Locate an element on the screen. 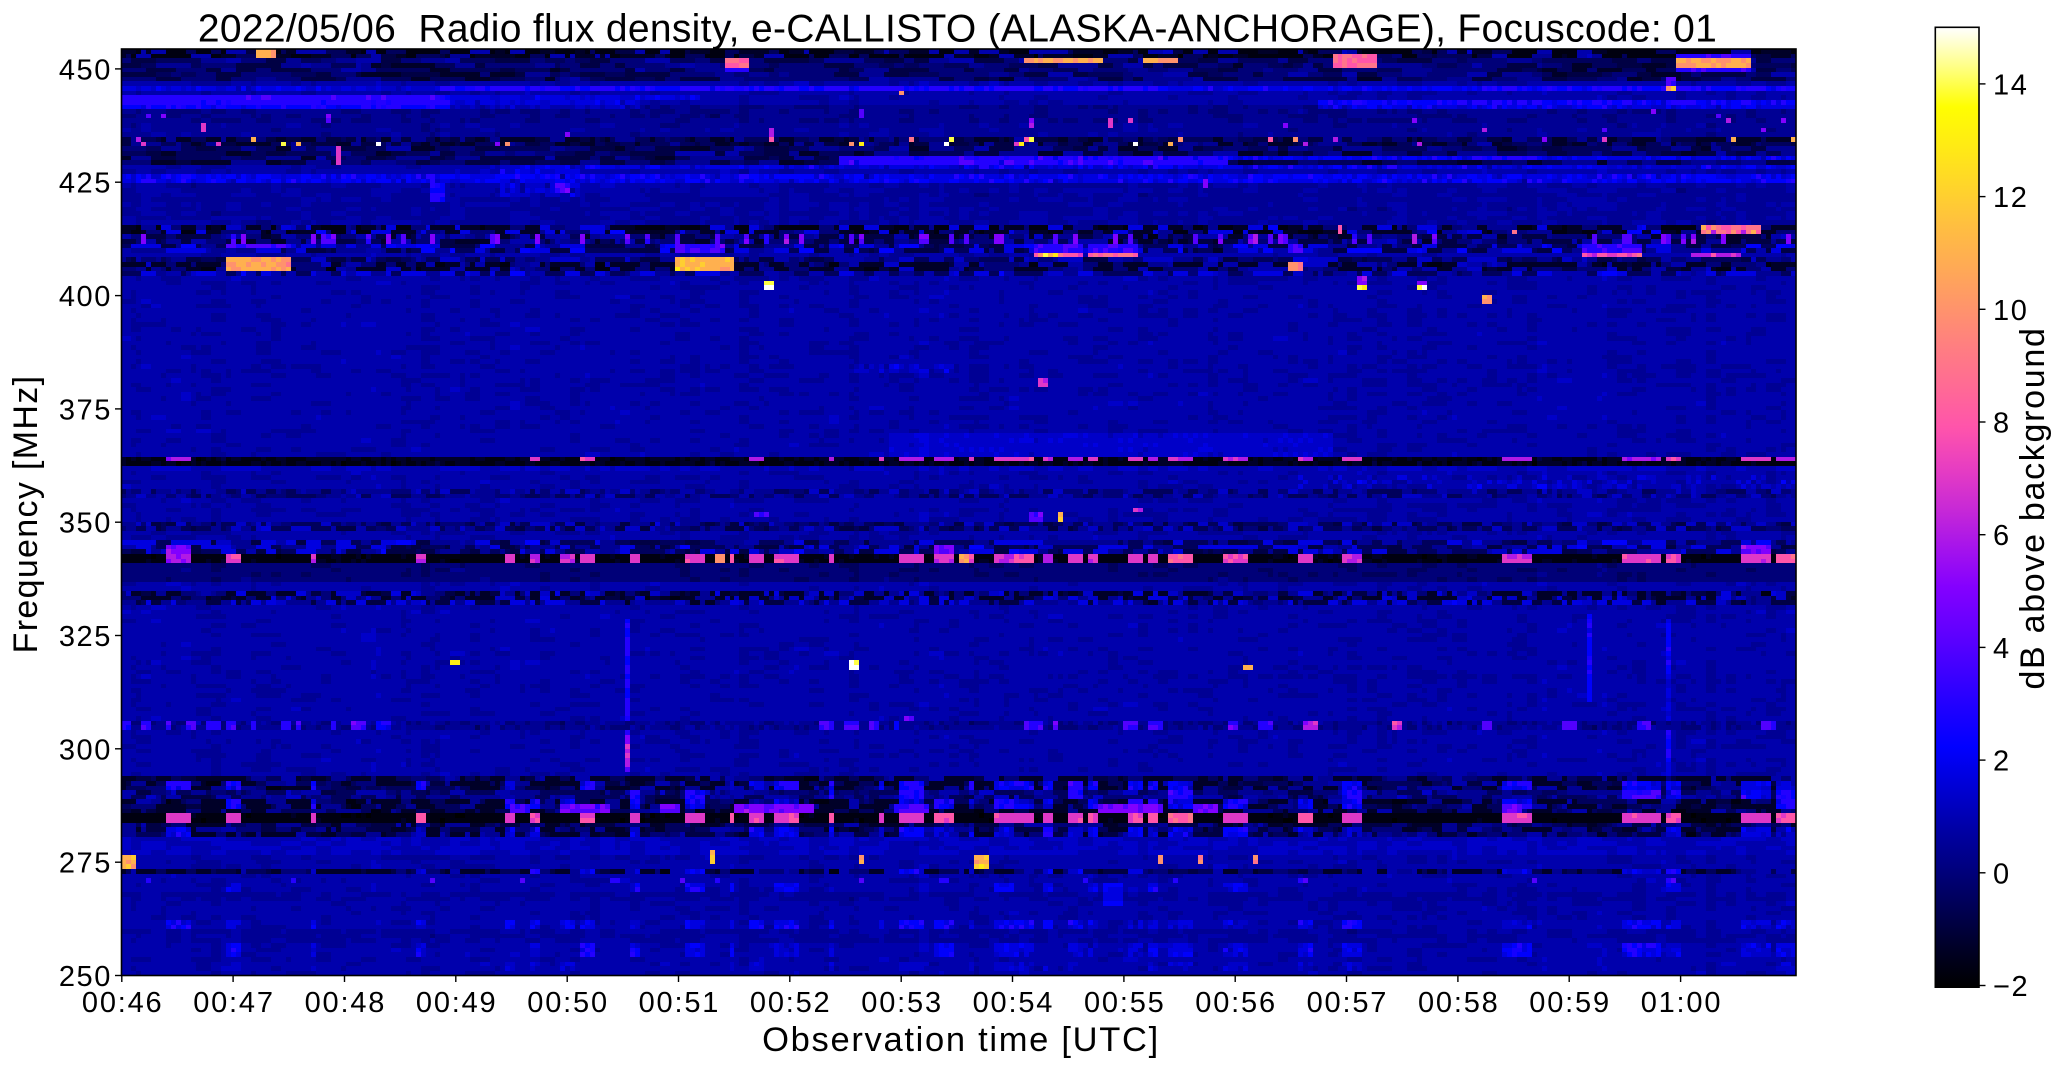  svg-text: 00:46 is located at coordinates (123, 1003).